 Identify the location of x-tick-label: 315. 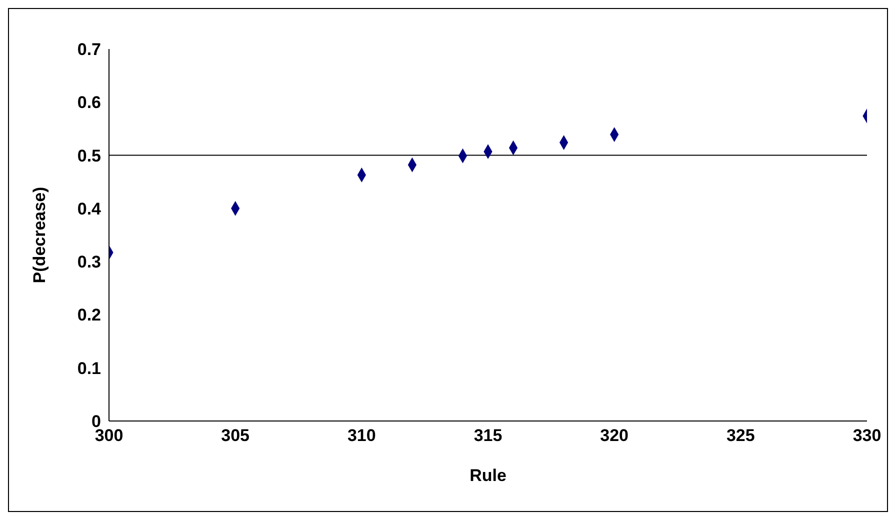
(488, 436).